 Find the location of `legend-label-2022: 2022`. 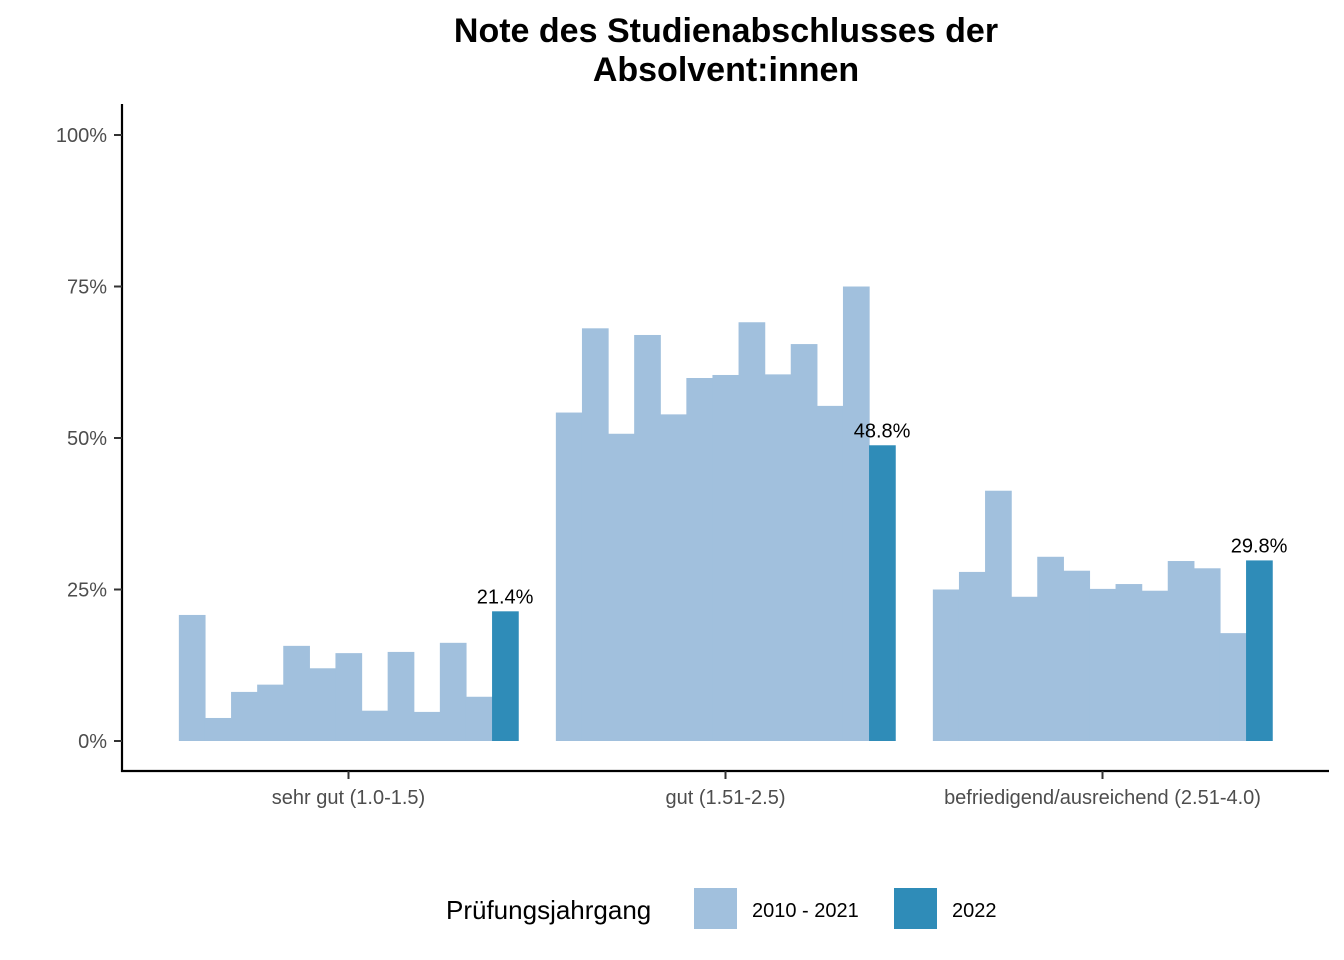

legend-label-2022: 2022 is located at coordinates (974, 911).